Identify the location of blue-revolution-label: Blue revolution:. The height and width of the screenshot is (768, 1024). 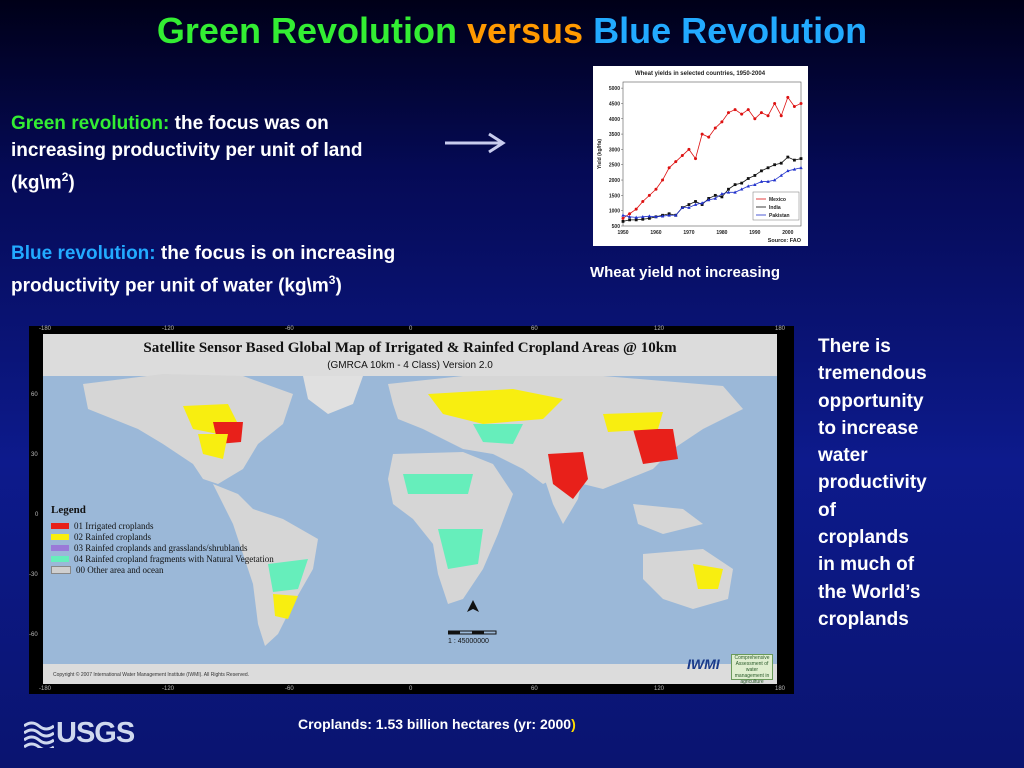
(83, 253).